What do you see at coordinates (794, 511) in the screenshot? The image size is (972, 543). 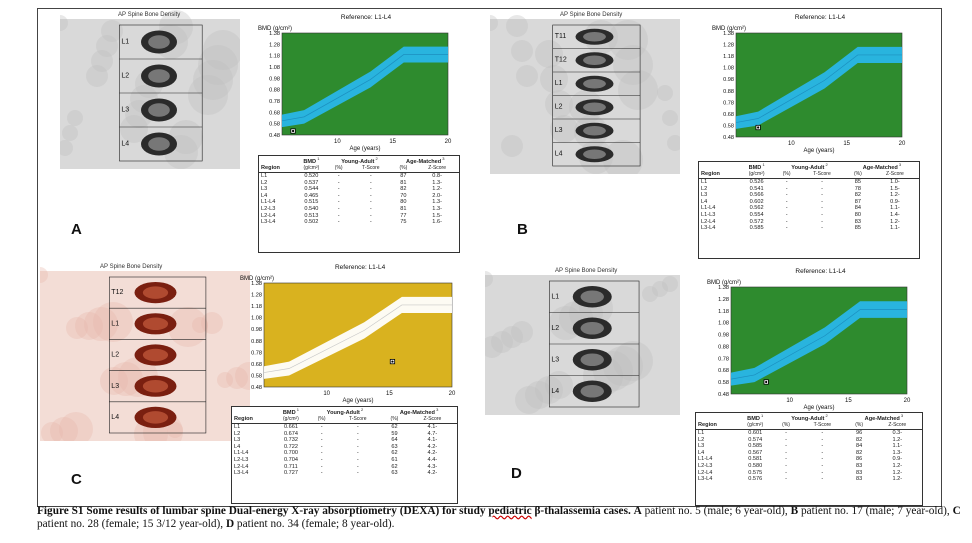 I see `caption-b-letter: B` at bounding box center [794, 511].